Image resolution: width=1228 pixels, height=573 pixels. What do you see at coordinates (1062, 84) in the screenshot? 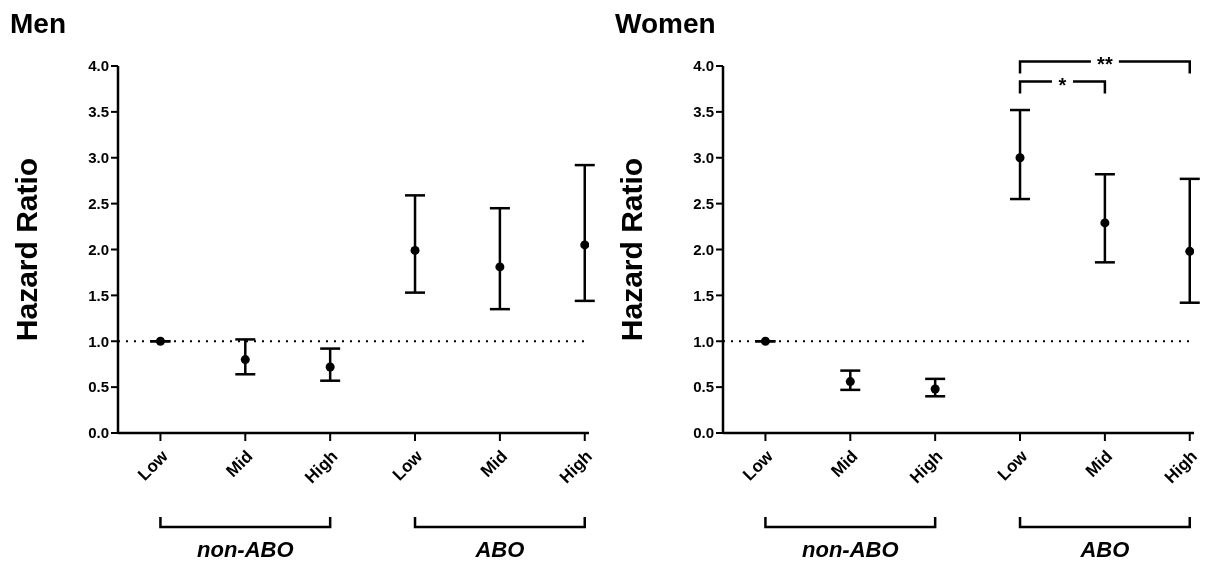
I see `annotation: *` at bounding box center [1062, 84].